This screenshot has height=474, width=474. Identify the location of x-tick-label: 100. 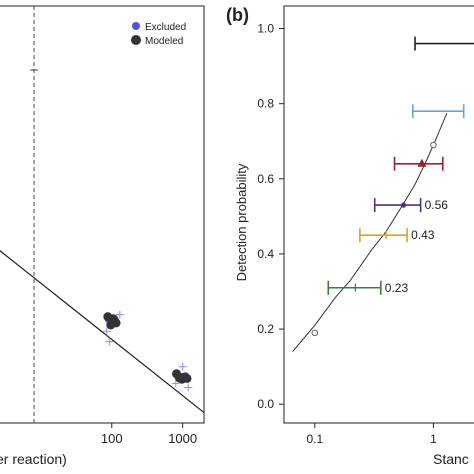
(112, 438).